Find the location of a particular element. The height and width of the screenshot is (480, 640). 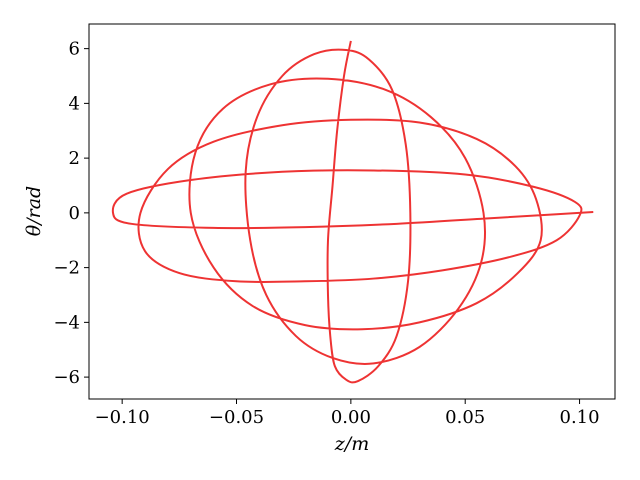

y-axis-ticks: −6 −4 −2 0 2 4 6 is located at coordinates (71, 213).